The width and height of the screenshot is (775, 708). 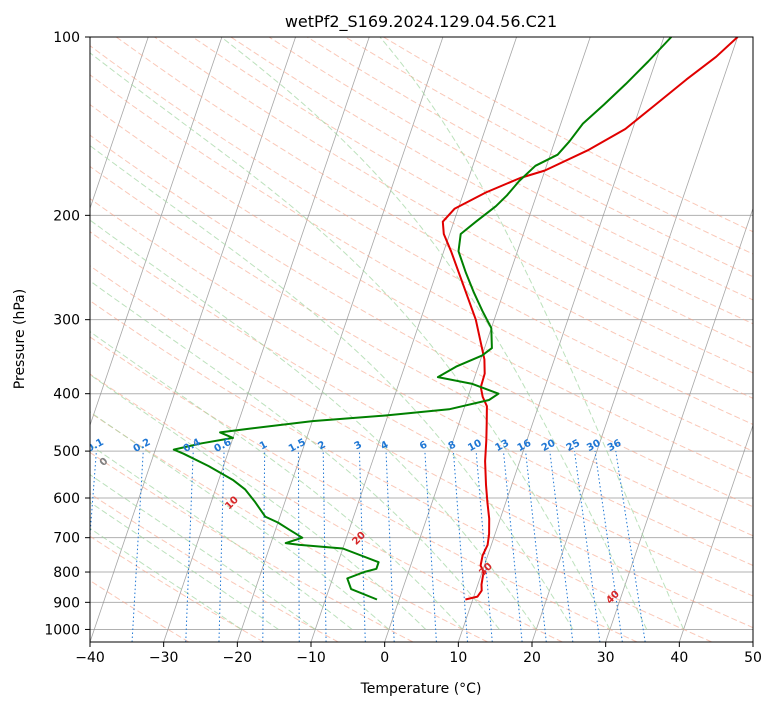 What do you see at coordinates (384, 445) in the screenshot?
I see `mixing-ratio-label: 4` at bounding box center [384, 445].